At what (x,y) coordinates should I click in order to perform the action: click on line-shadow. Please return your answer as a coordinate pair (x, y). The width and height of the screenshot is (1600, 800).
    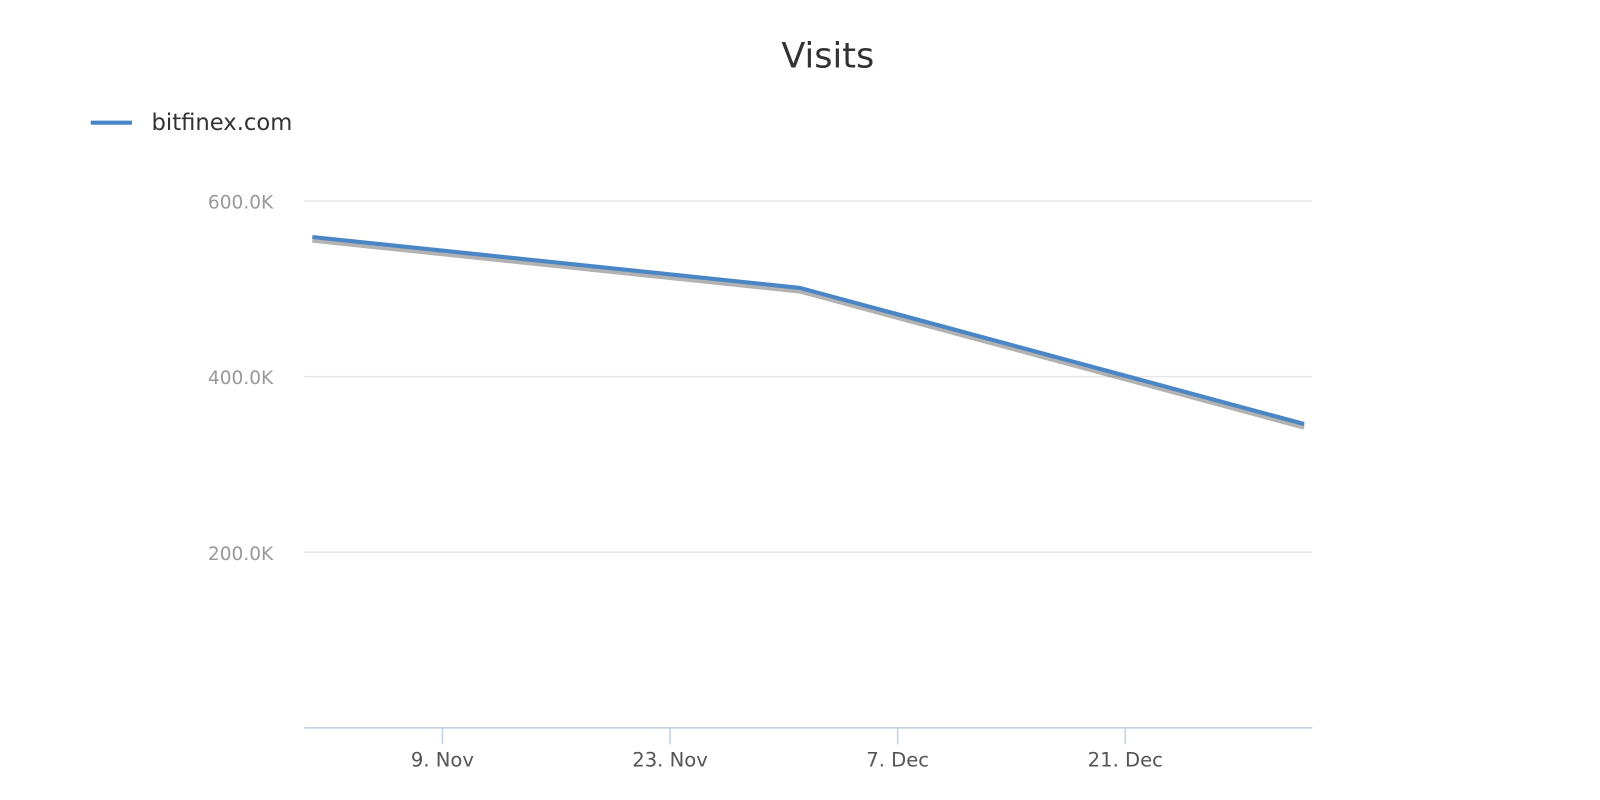
    Looking at the image, I should click on (808, 333).